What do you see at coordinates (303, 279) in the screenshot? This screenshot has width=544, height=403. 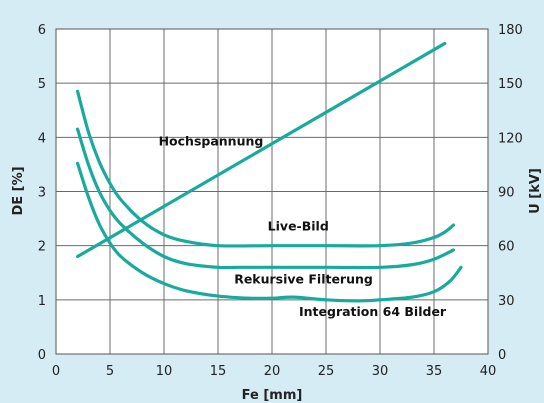 I see `annotation-rekursive-filterung: Rekursive Filterung` at bounding box center [303, 279].